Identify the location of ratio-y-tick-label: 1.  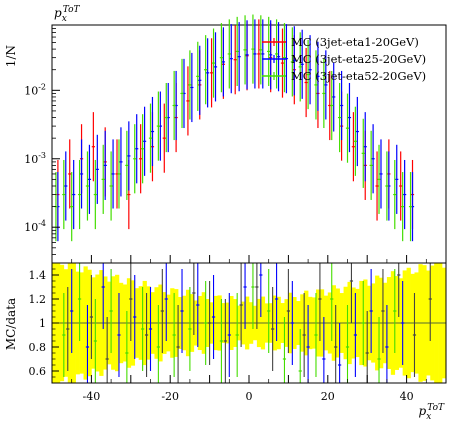
(42, 323).